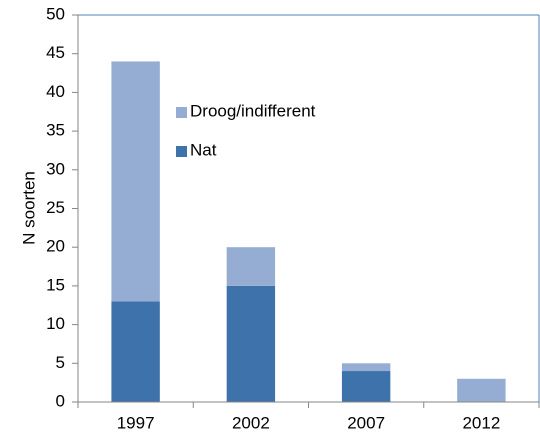 The height and width of the screenshot is (438, 540). What do you see at coordinates (60, 362) in the screenshot?
I see `y-tick-label: 5` at bounding box center [60, 362].